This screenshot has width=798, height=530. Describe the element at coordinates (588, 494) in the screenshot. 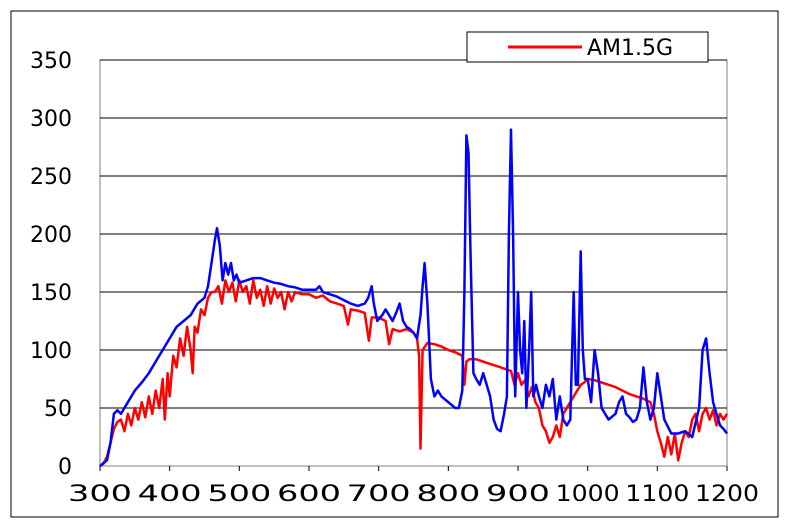

I see `x-tick-label: 1000` at that location.